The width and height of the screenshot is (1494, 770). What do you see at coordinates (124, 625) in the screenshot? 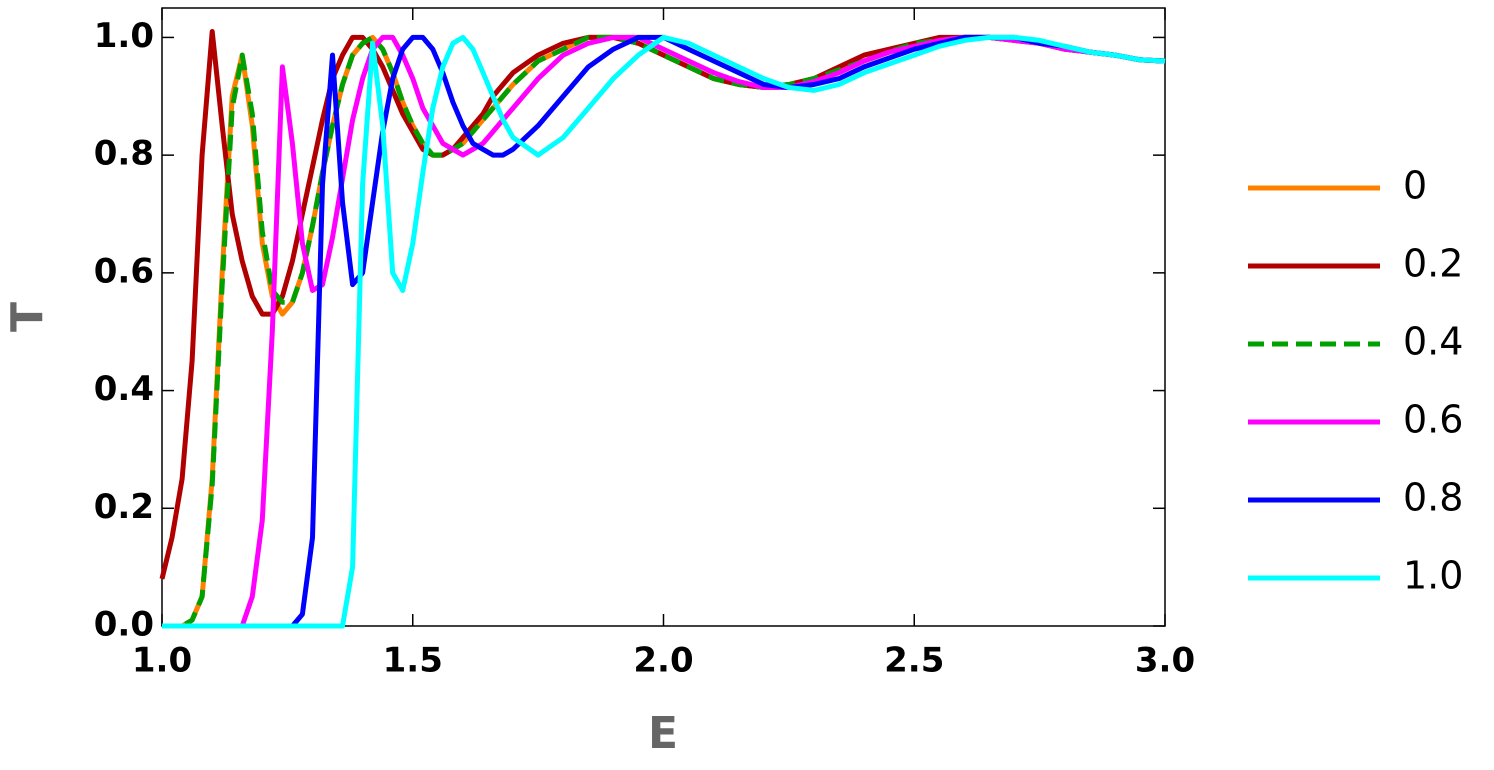
I see `y-tick-label: 0.0` at bounding box center [124, 625].